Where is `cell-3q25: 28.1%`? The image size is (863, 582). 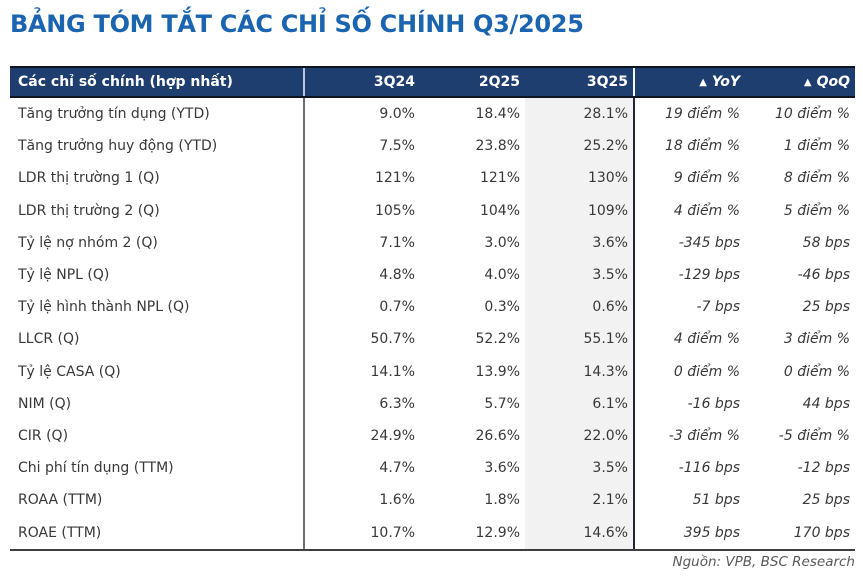 cell-3q25: 28.1% is located at coordinates (580, 114).